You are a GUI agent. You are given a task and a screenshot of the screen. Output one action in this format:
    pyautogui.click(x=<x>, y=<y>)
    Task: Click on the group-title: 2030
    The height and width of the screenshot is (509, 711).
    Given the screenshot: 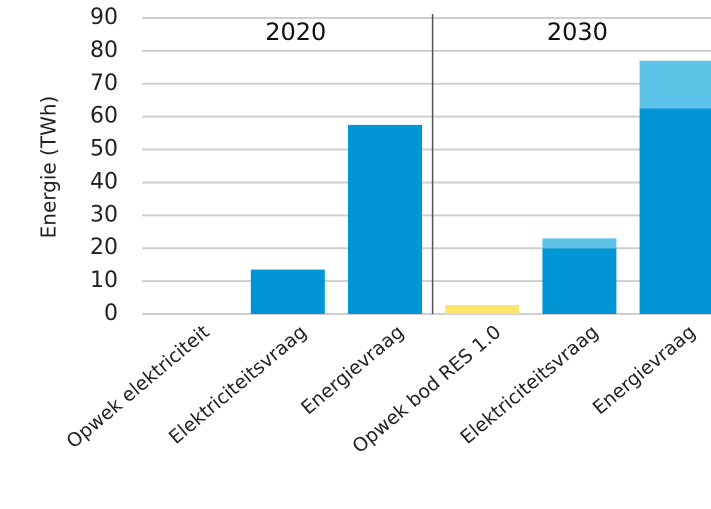 What is the action you would take?
    pyautogui.click(x=577, y=32)
    